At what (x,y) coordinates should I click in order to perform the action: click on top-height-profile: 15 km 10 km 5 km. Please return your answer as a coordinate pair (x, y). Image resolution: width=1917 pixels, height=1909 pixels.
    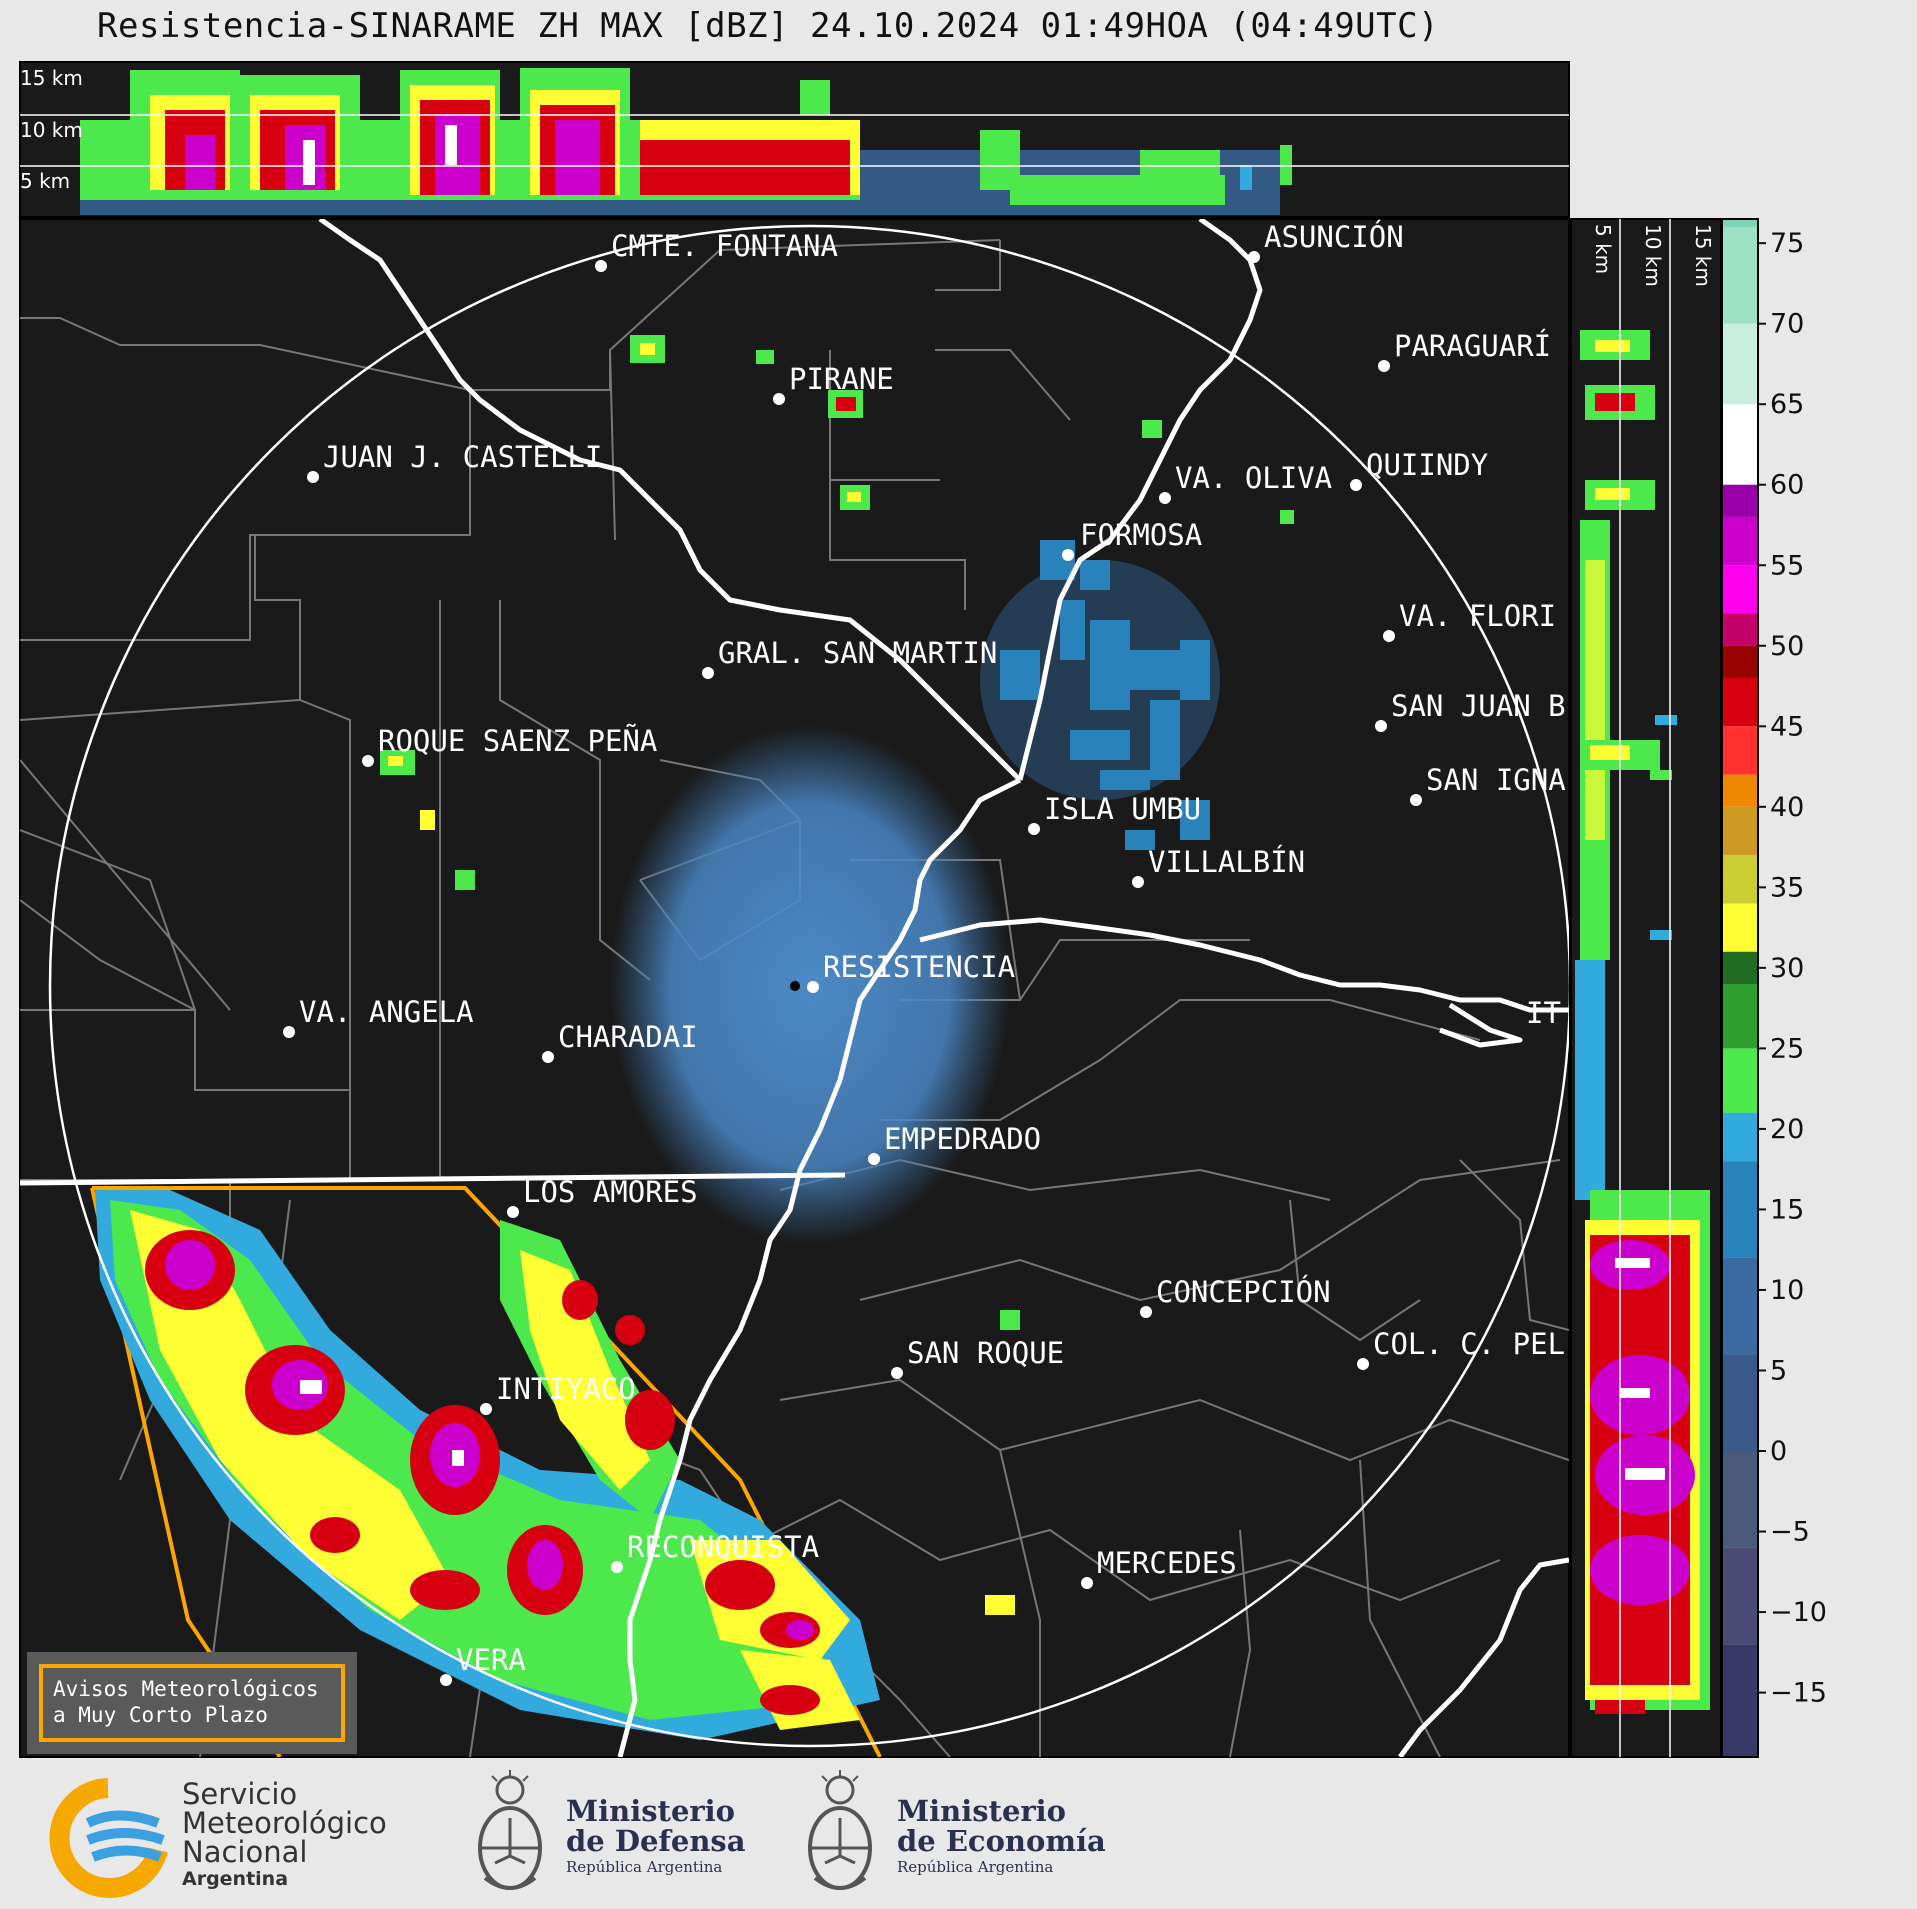
    Looking at the image, I should click on (794, 139).